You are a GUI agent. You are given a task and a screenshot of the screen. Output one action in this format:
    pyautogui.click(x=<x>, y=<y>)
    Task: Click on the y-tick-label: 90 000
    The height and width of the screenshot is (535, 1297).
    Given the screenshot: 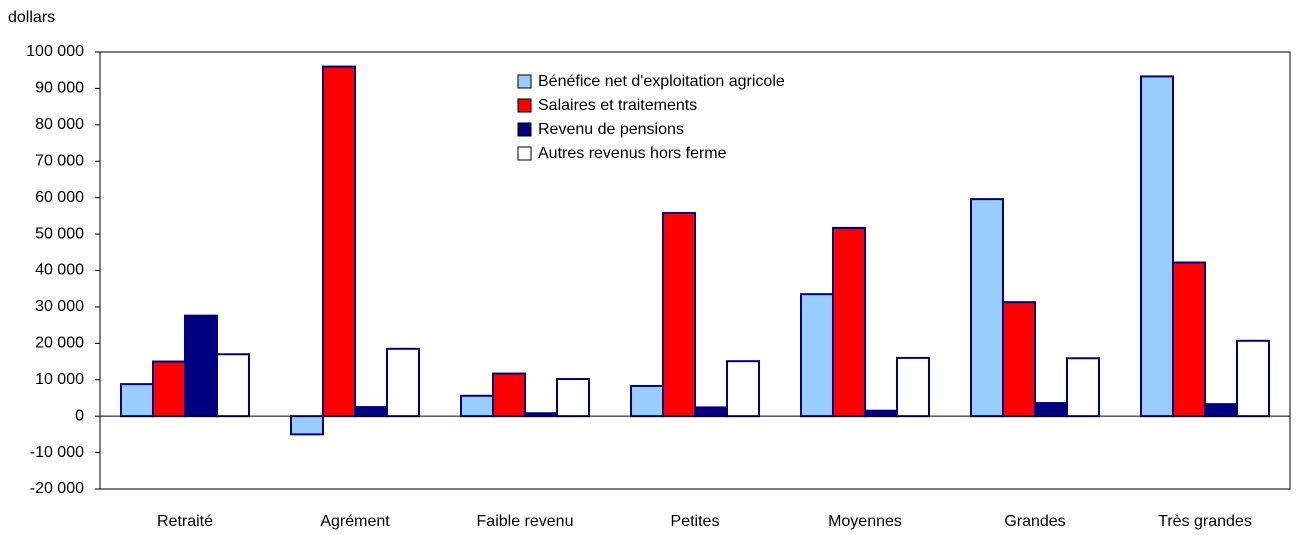 What is the action you would take?
    pyautogui.click(x=59, y=88)
    